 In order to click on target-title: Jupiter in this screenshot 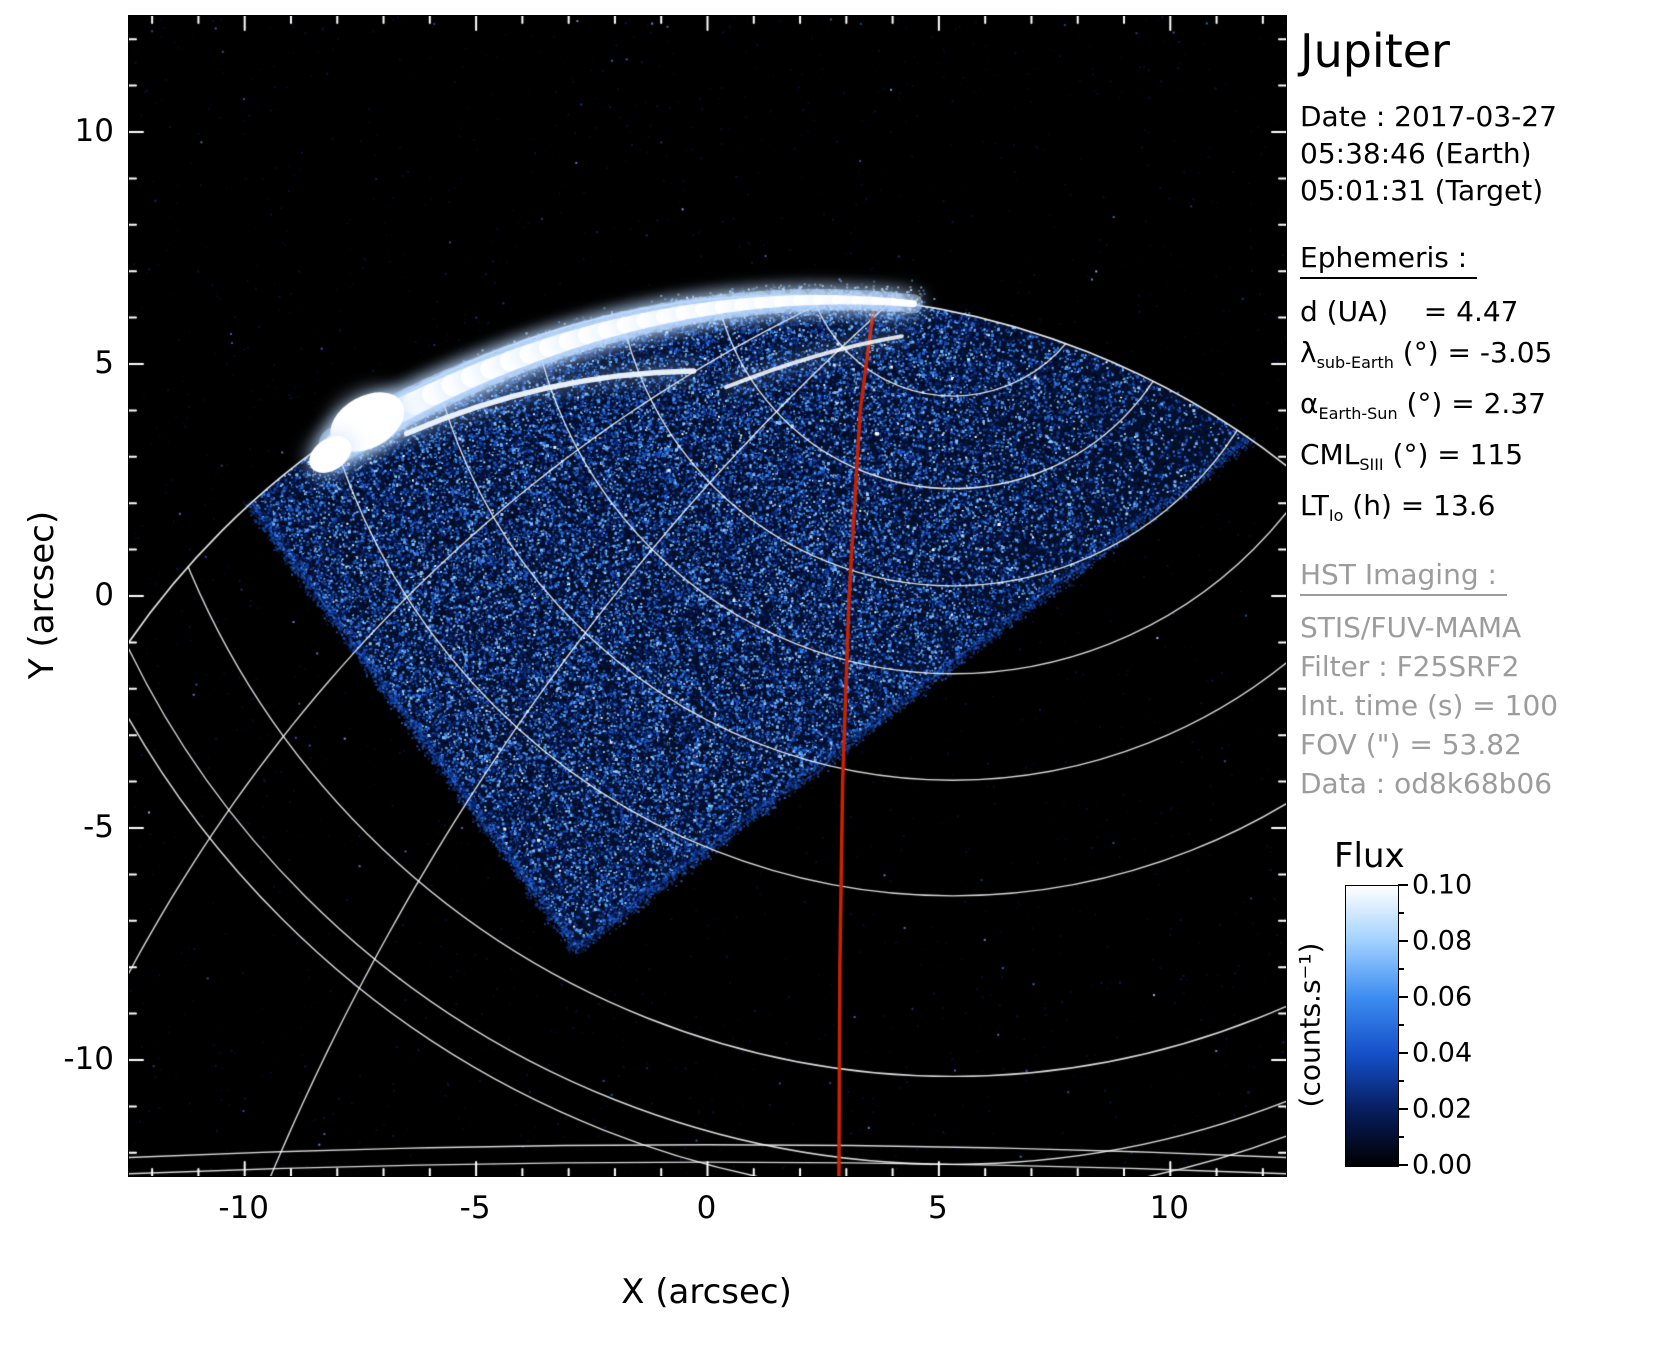, I will do `click(1375, 51)`.